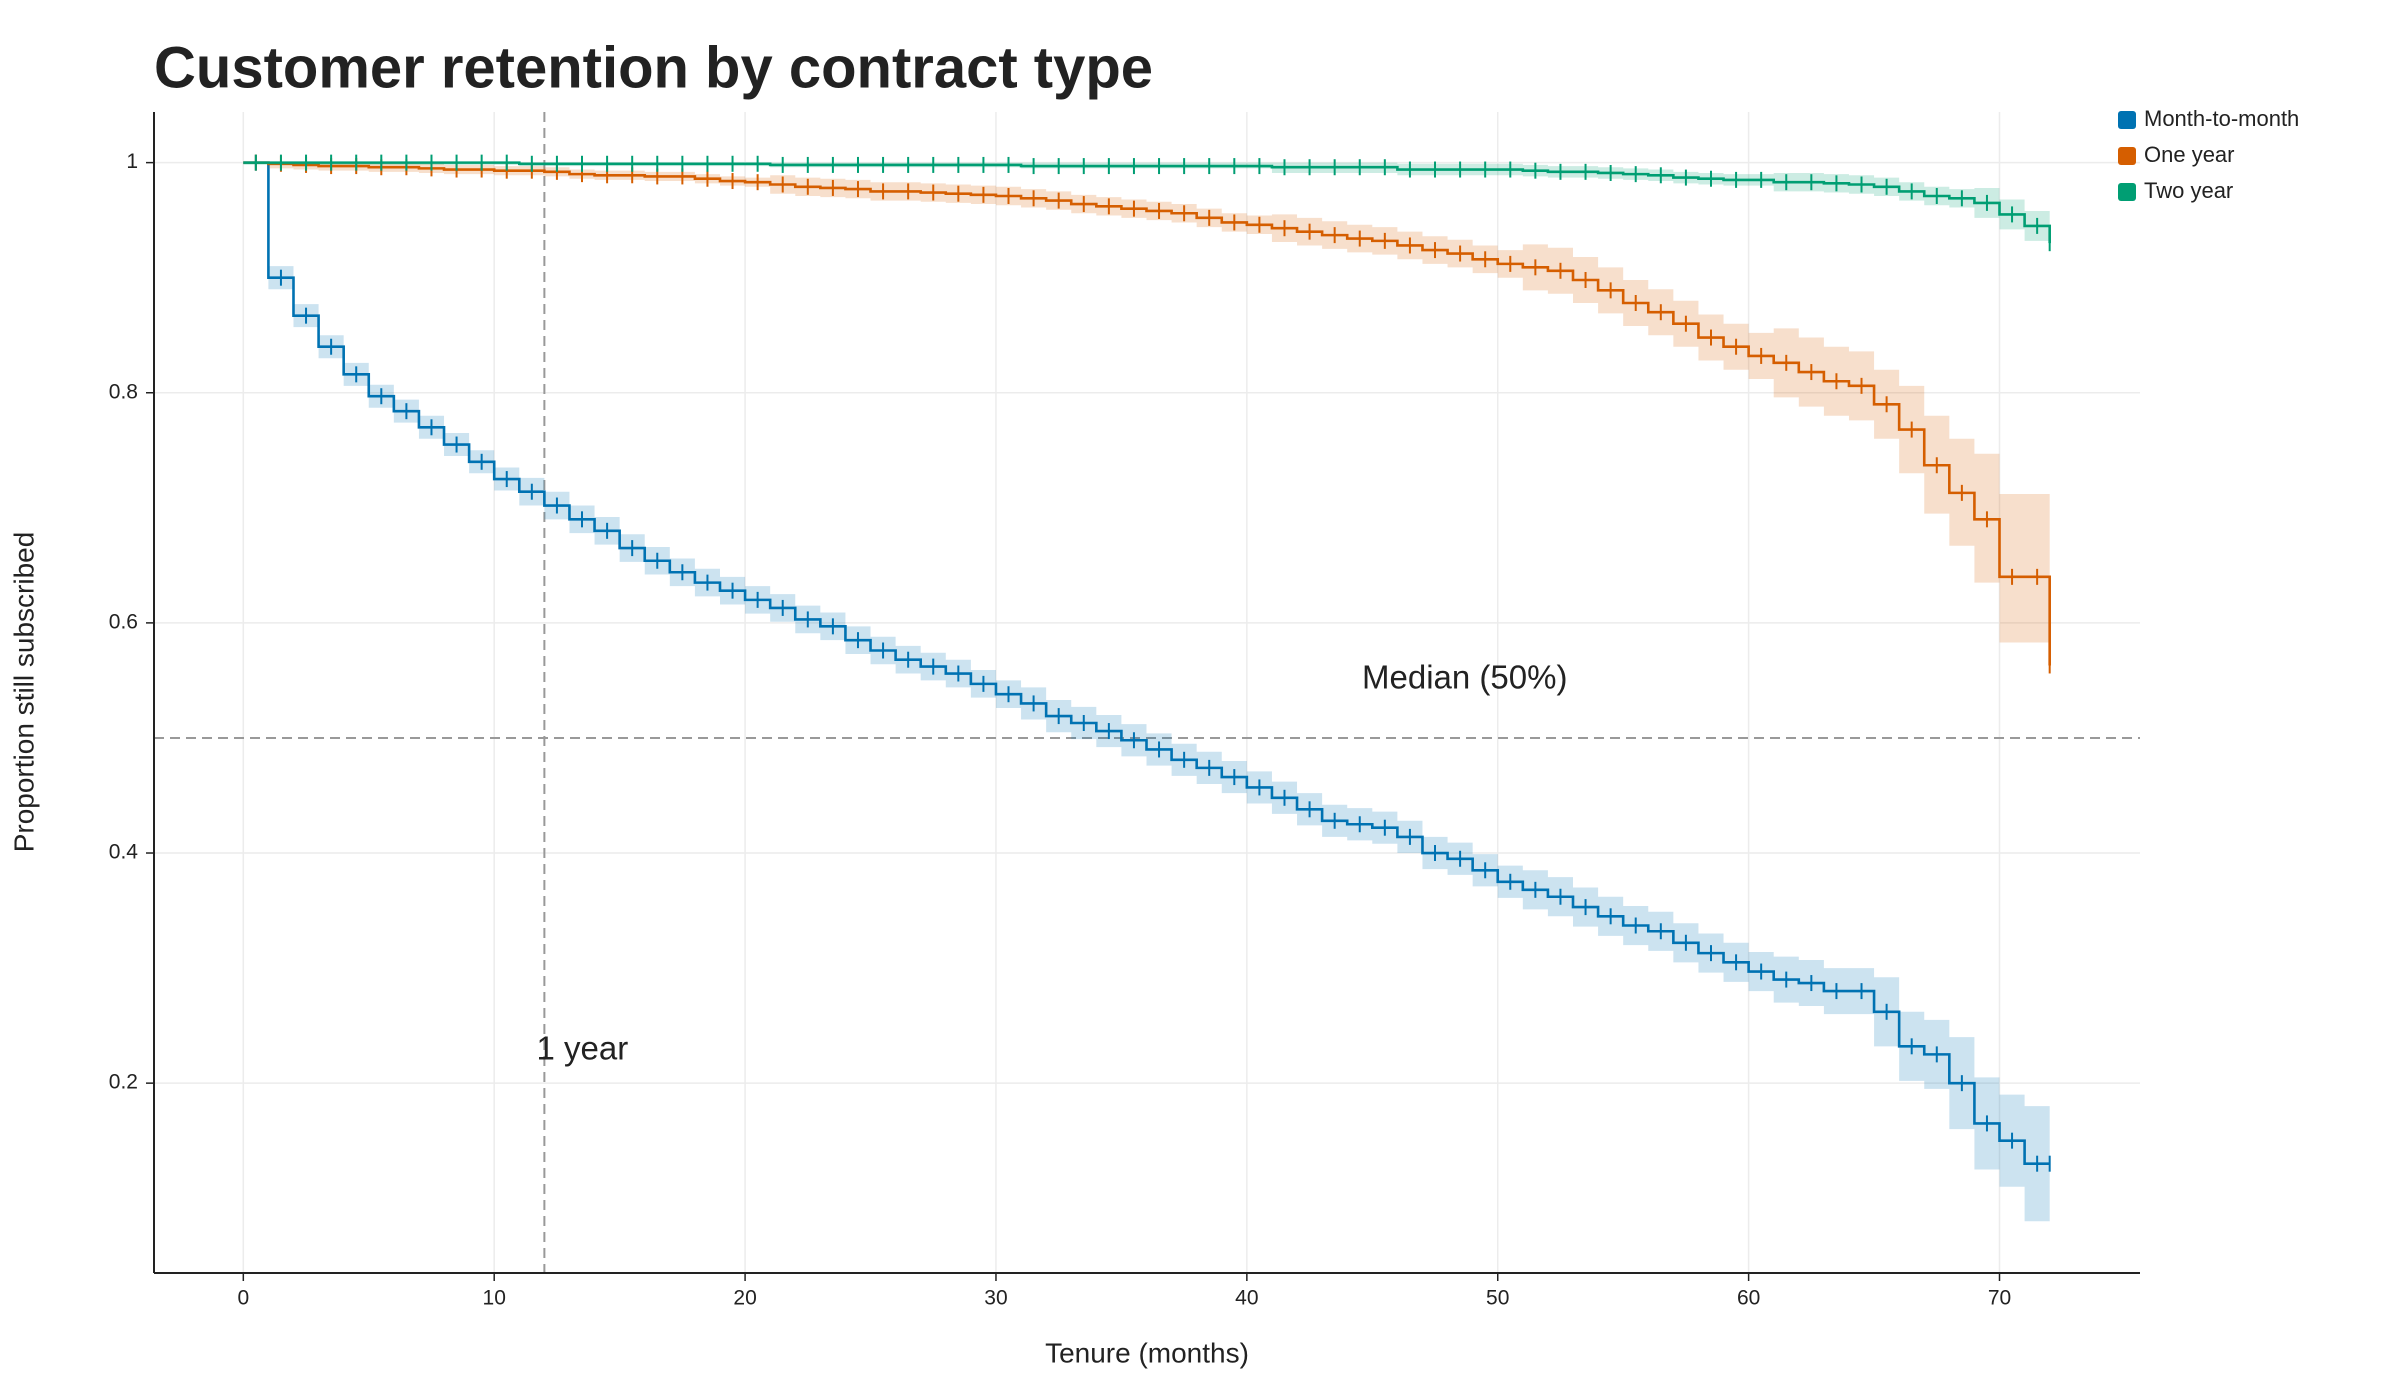 Image resolution: width=2400 pixels, height=1400 pixels. What do you see at coordinates (124, 852) in the screenshot?
I see `y-tick-label: 0.4` at bounding box center [124, 852].